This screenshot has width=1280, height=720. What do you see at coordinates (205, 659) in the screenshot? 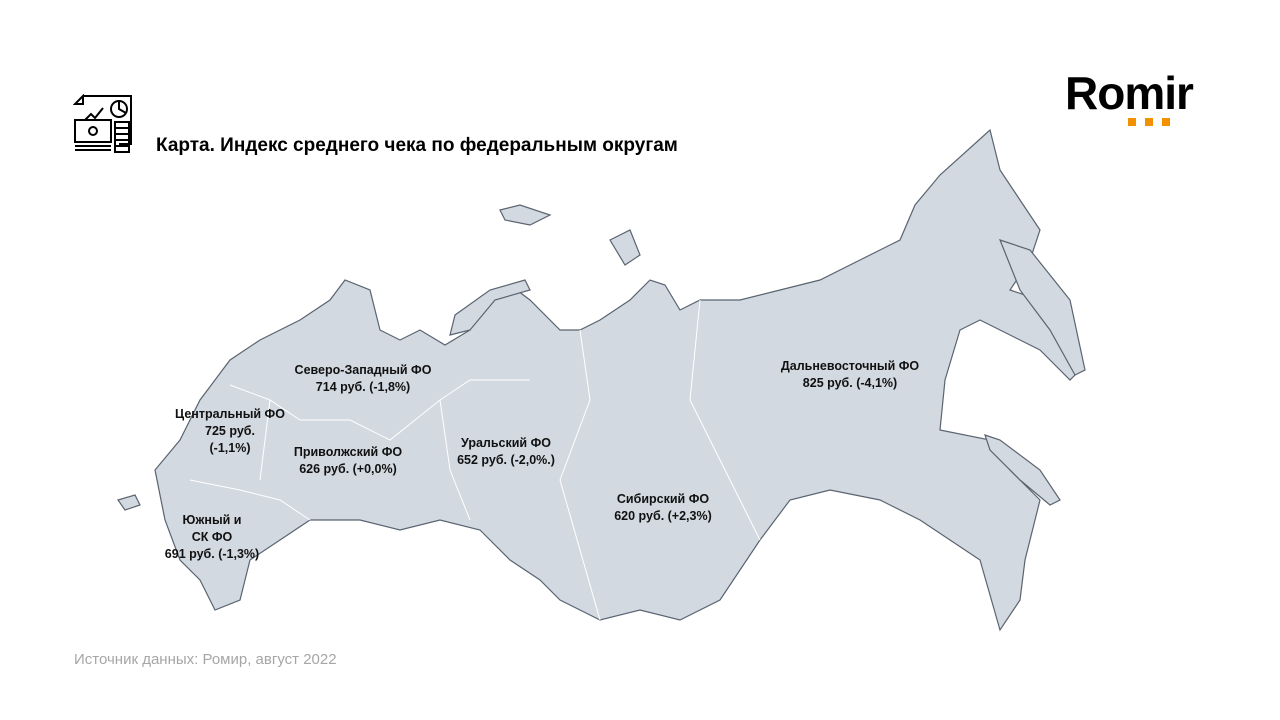
I see `data-source: Источник данных: Ромир, август 2022` at bounding box center [205, 659].